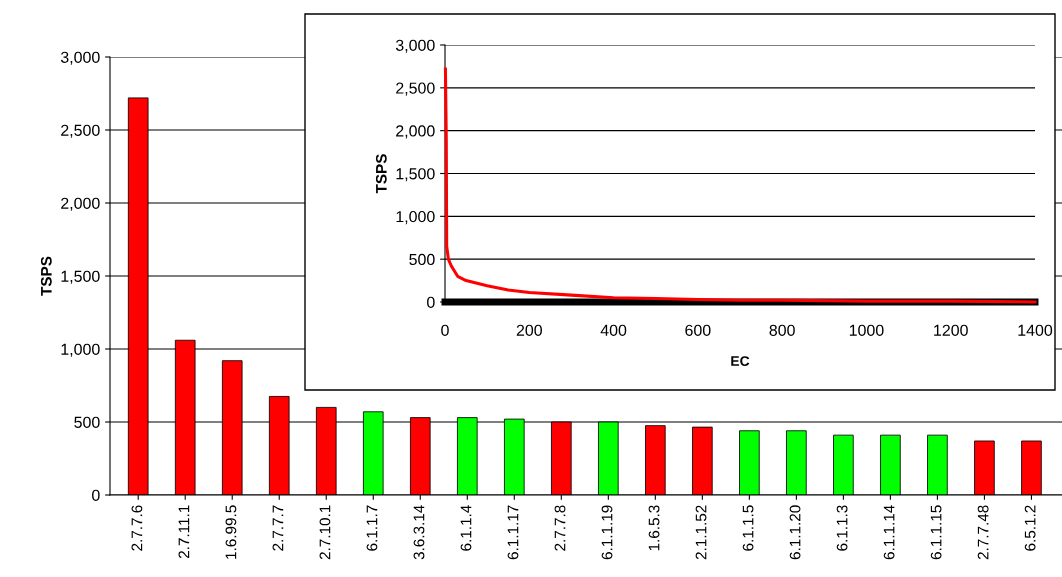 The height and width of the screenshot is (577, 1062). Describe the element at coordinates (1035, 330) in the screenshot. I see `x-tick-label: 1400` at that location.